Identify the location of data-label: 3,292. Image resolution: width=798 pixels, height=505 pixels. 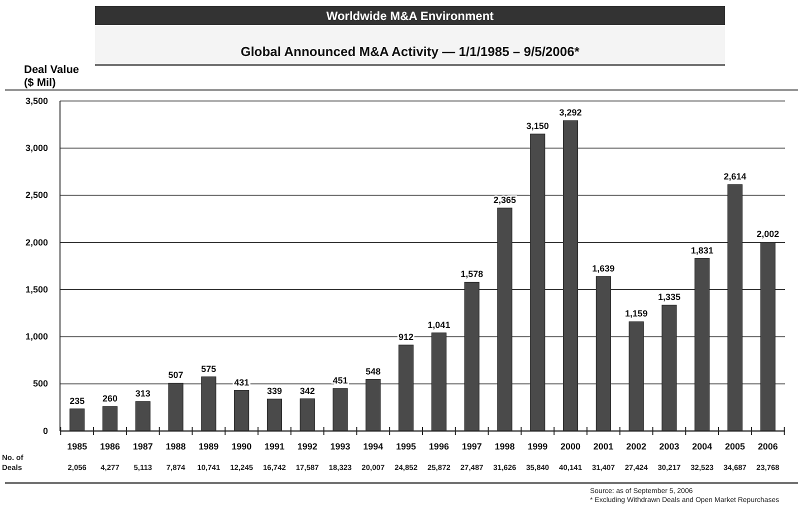
(570, 113).